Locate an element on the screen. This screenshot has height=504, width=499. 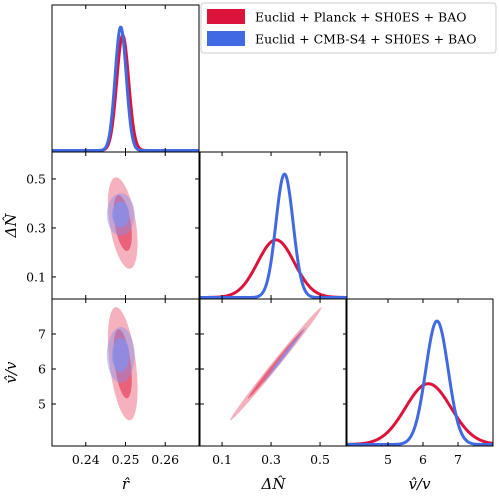
y-tick-label: 0.5 is located at coordinates (36, 178).